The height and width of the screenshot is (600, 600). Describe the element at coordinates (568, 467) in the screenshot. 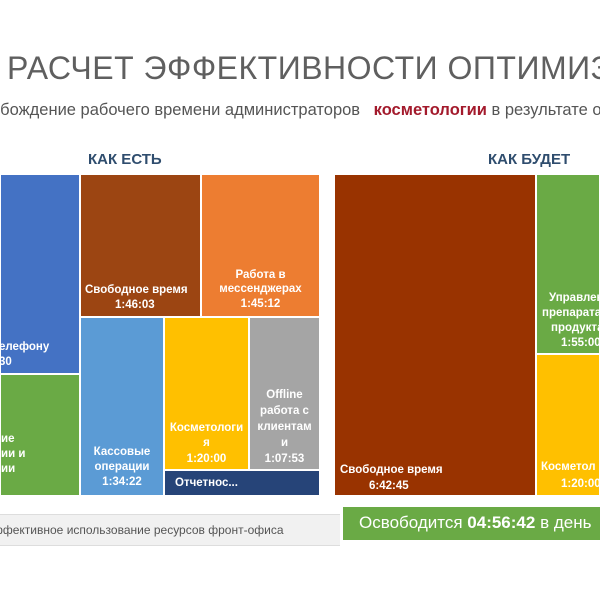

I see `tile-future-cosmetology-label: Косметол` at that location.